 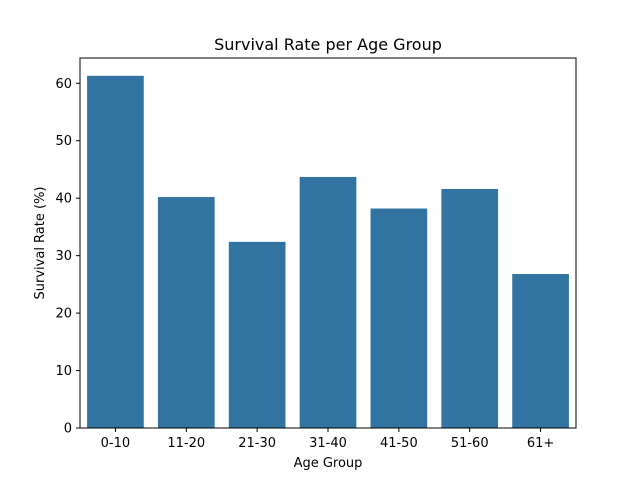 I want to click on y-tick-label: 40, so click(x=63, y=199).